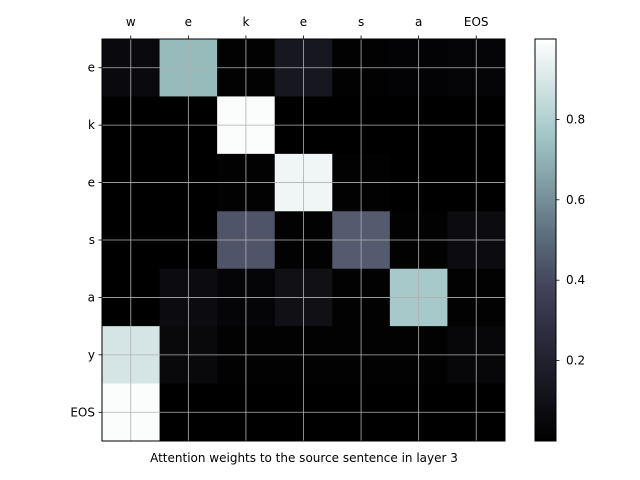 The height and width of the screenshot is (480, 640). I want to click on x-tick-label: a, so click(418, 22).